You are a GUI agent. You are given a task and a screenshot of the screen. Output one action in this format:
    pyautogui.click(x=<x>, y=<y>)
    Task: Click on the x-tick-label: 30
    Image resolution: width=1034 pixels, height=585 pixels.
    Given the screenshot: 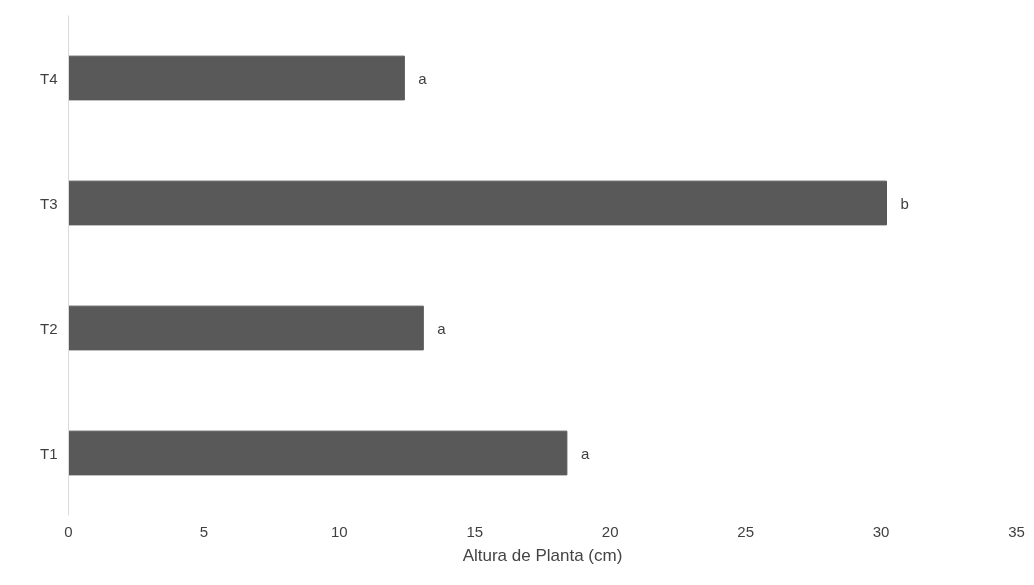 What is the action you would take?
    pyautogui.click(x=881, y=531)
    